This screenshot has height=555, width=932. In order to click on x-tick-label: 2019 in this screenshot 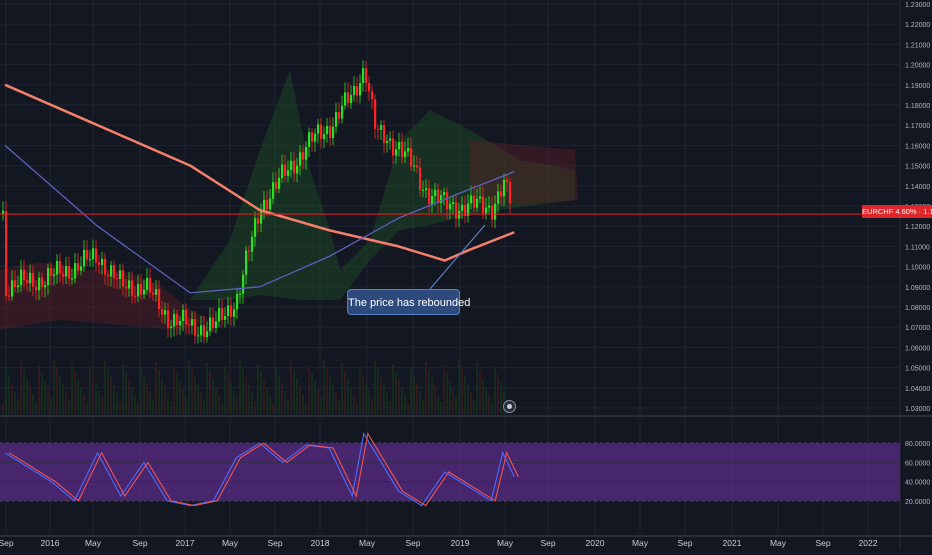, I will do `click(460, 543)`.